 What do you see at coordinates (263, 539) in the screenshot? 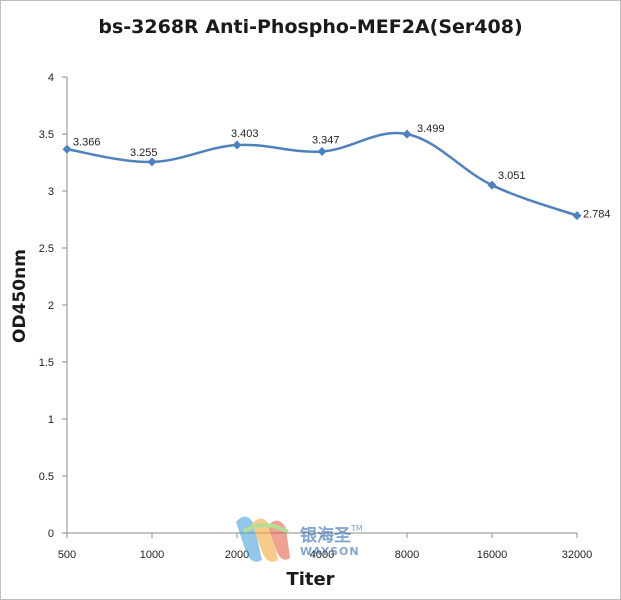
I see `wayson-logo-icon` at bounding box center [263, 539].